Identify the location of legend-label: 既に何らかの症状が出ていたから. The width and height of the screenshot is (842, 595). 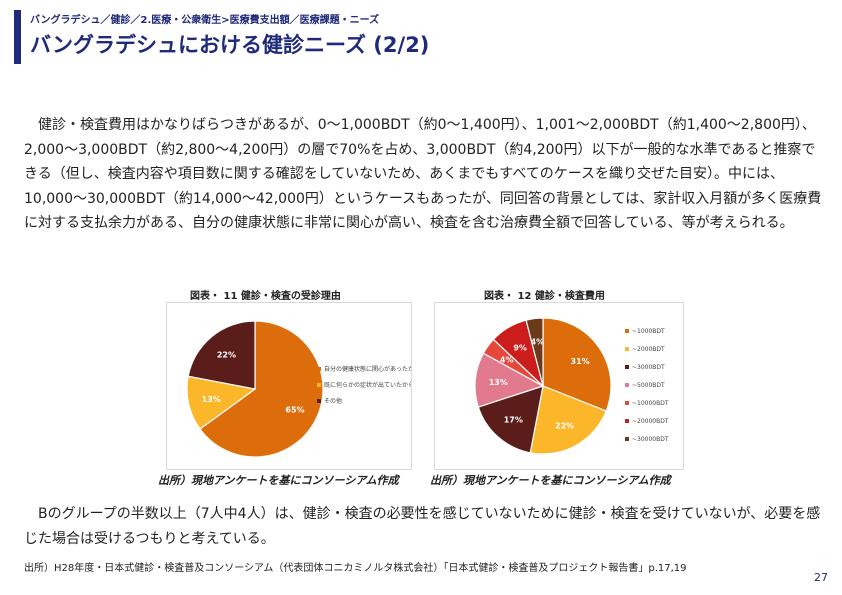
(367, 385).